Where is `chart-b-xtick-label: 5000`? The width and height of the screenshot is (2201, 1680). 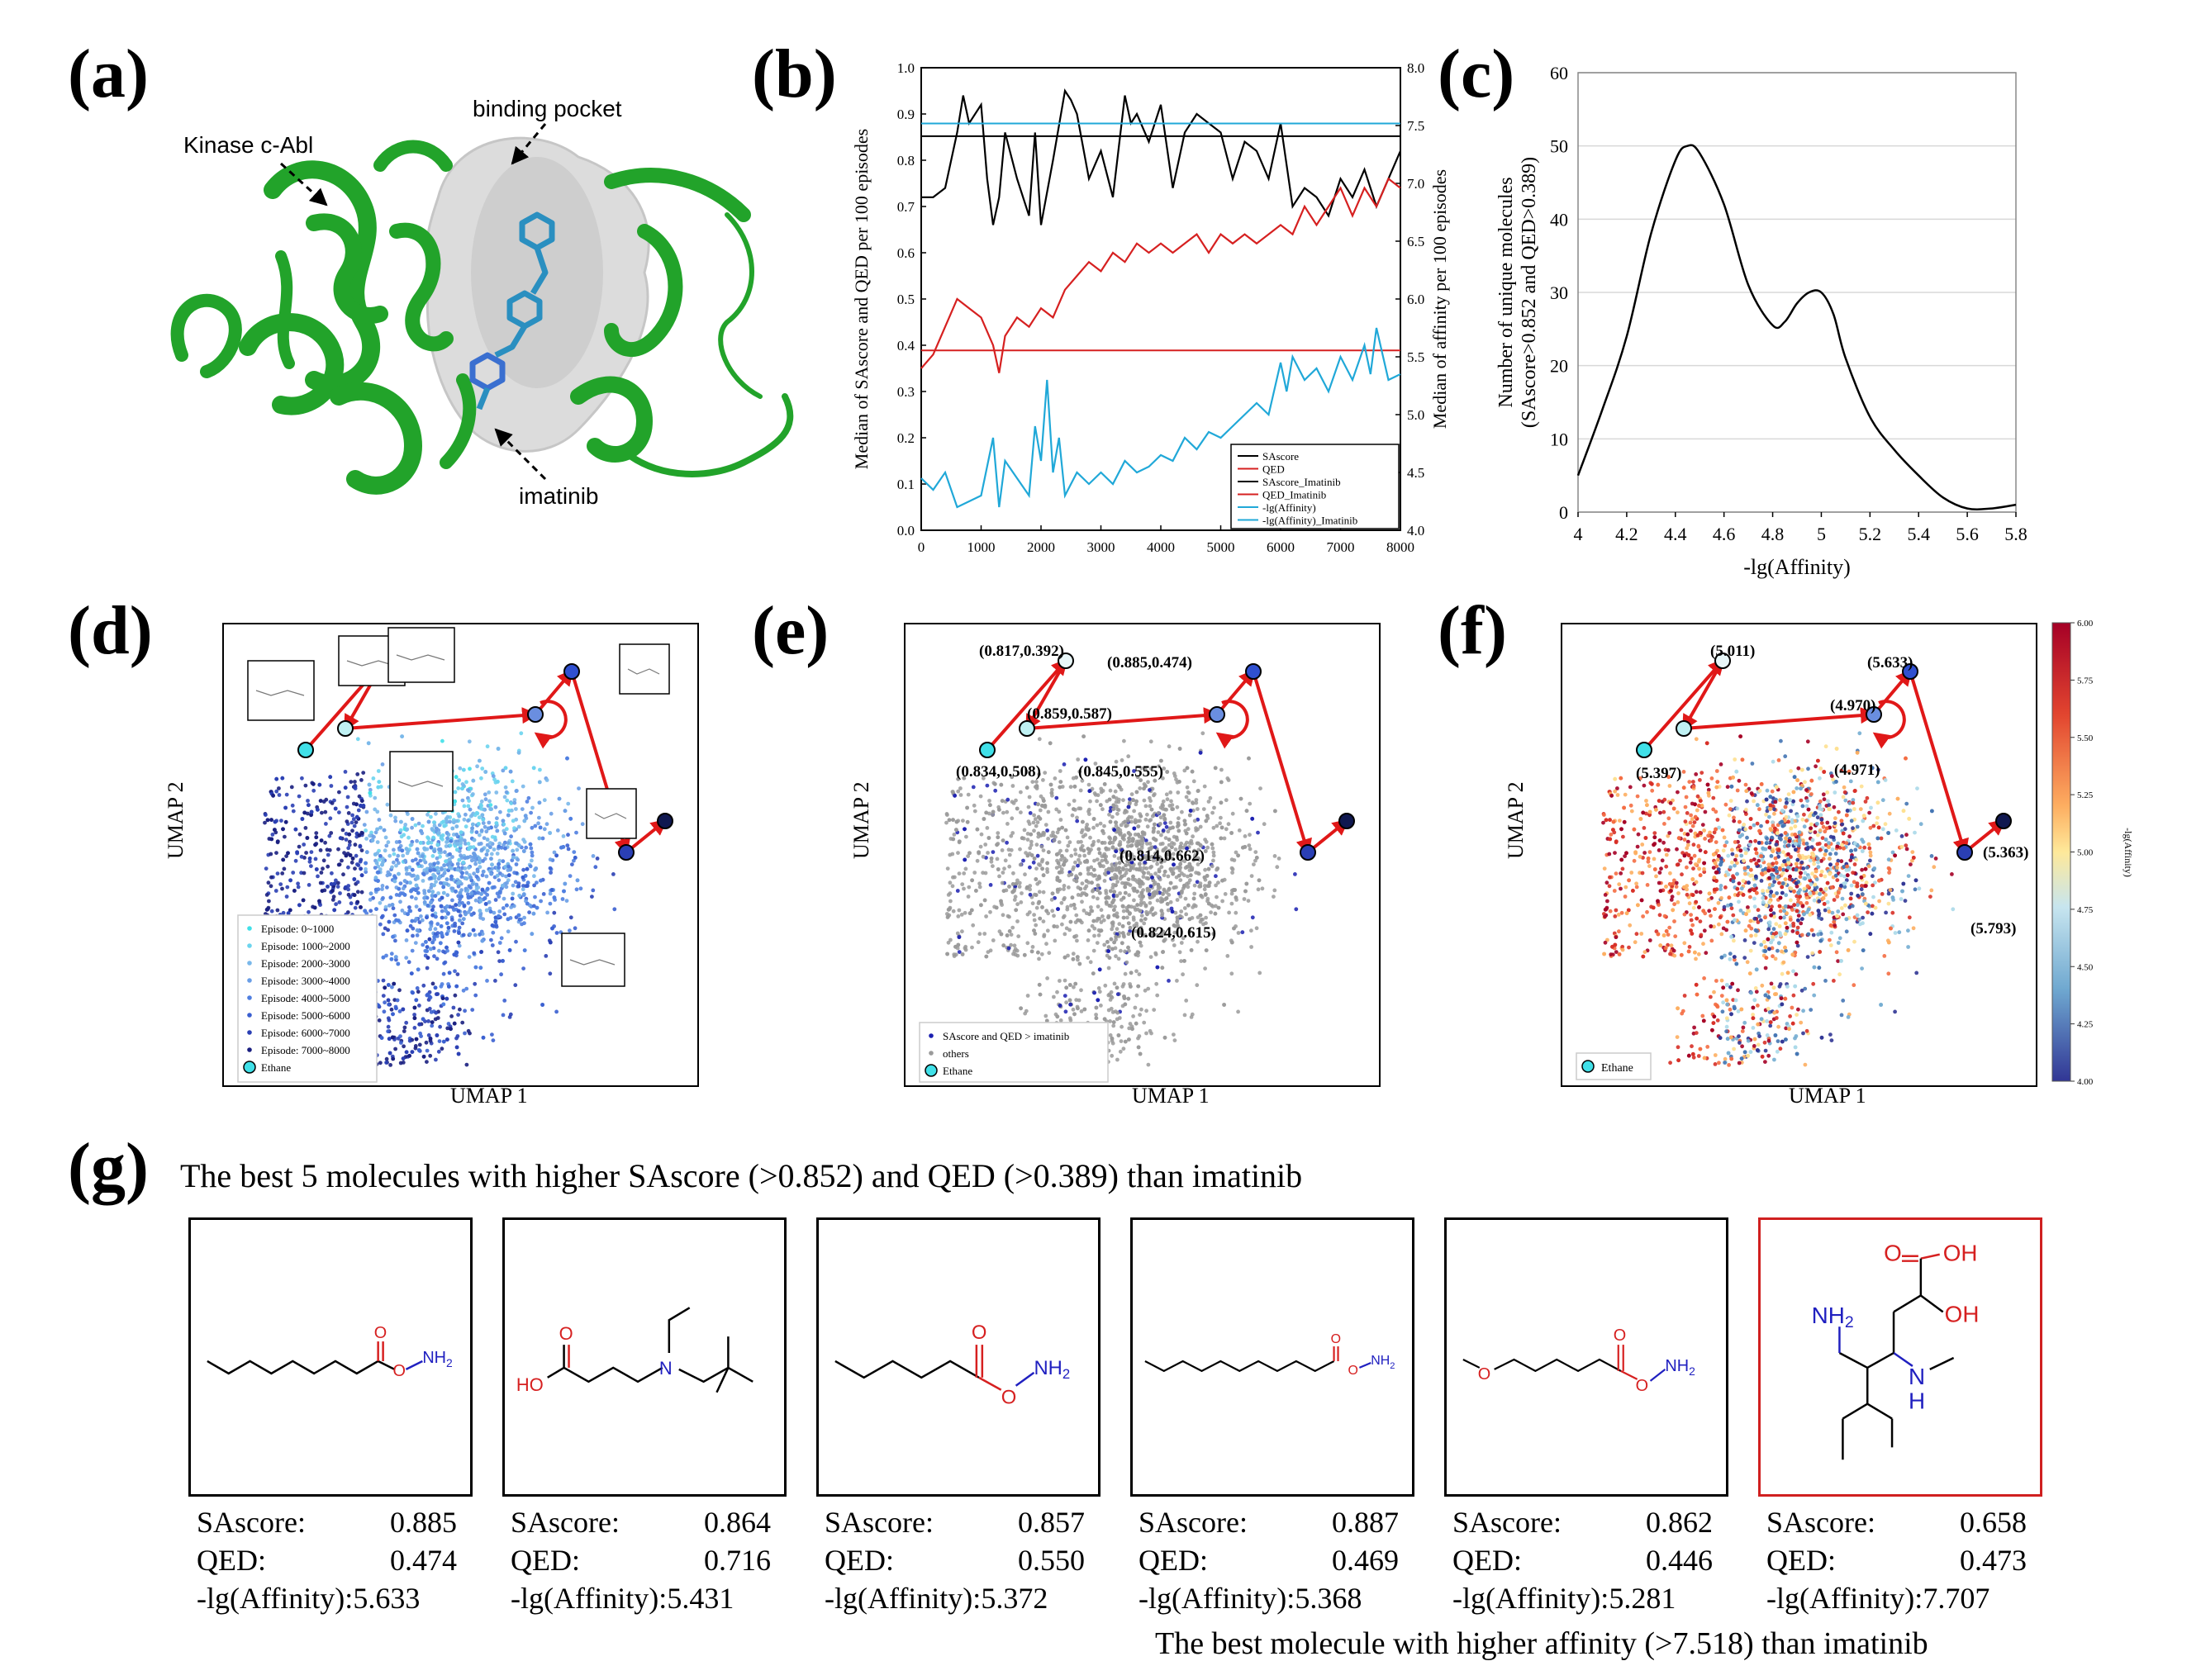 chart-b-xtick-label: 5000 is located at coordinates (1221, 547).